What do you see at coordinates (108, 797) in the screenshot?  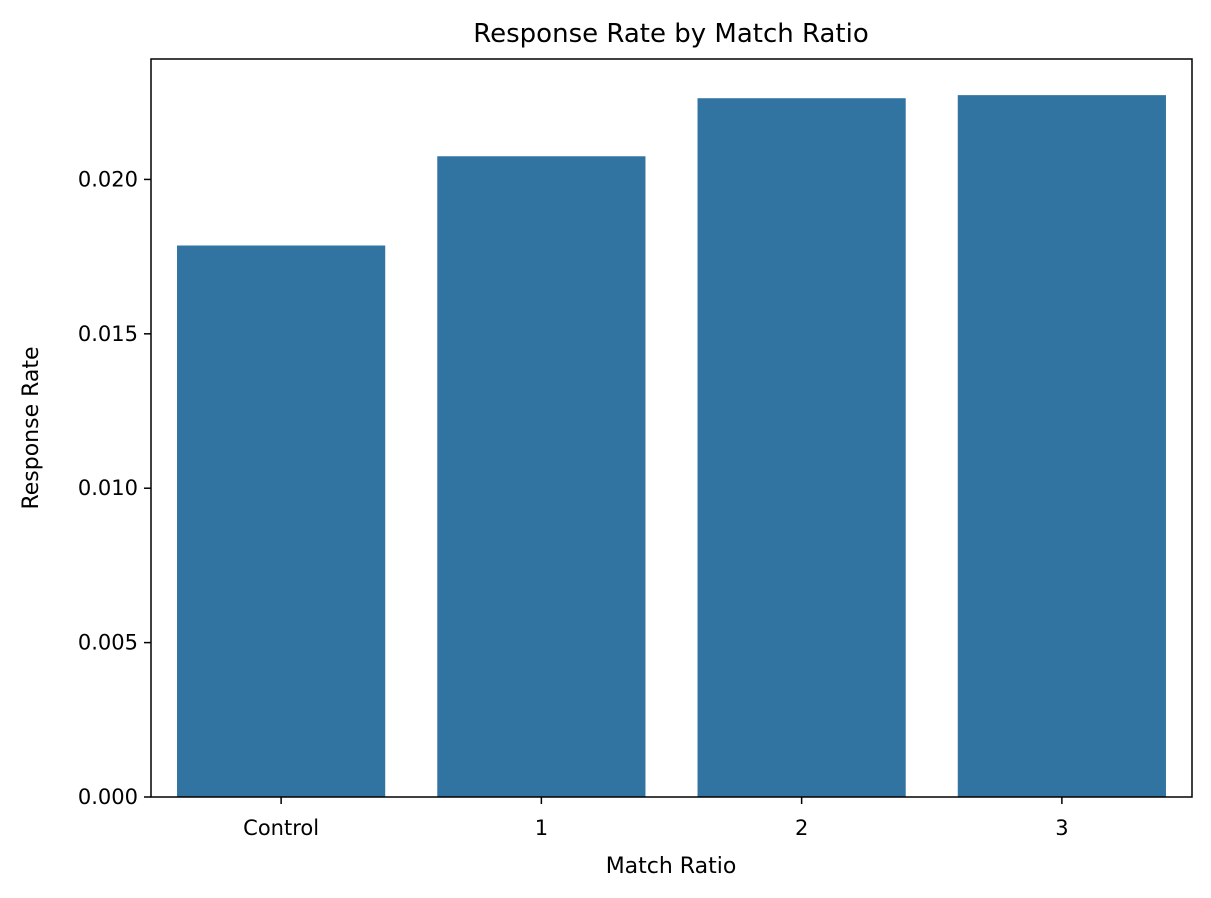 I see `y-tick-label: 0.000` at bounding box center [108, 797].